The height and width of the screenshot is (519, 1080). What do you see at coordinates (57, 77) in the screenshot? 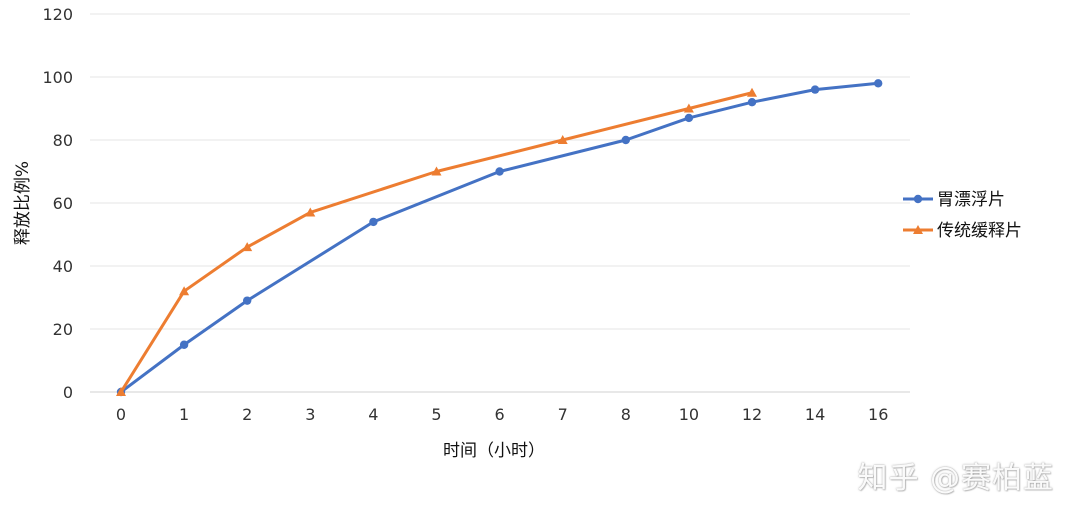
I see `y-tick-label: 100` at bounding box center [57, 77].